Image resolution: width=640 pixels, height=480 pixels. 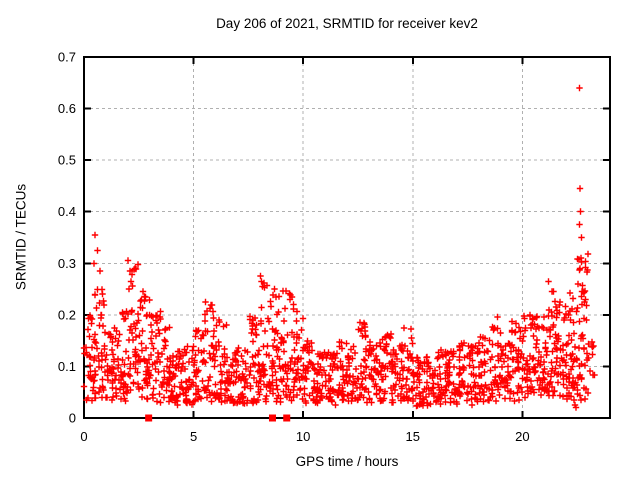 What do you see at coordinates (67, 211) in the screenshot?
I see `y-tick-label: 0.4` at bounding box center [67, 211].